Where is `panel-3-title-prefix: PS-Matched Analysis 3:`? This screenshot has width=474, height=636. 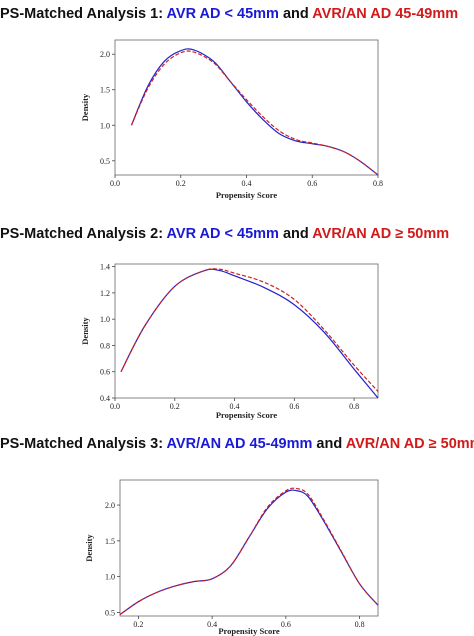
panel-3-title-prefix: PS-Matched Analysis 3: is located at coordinates (83, 444).